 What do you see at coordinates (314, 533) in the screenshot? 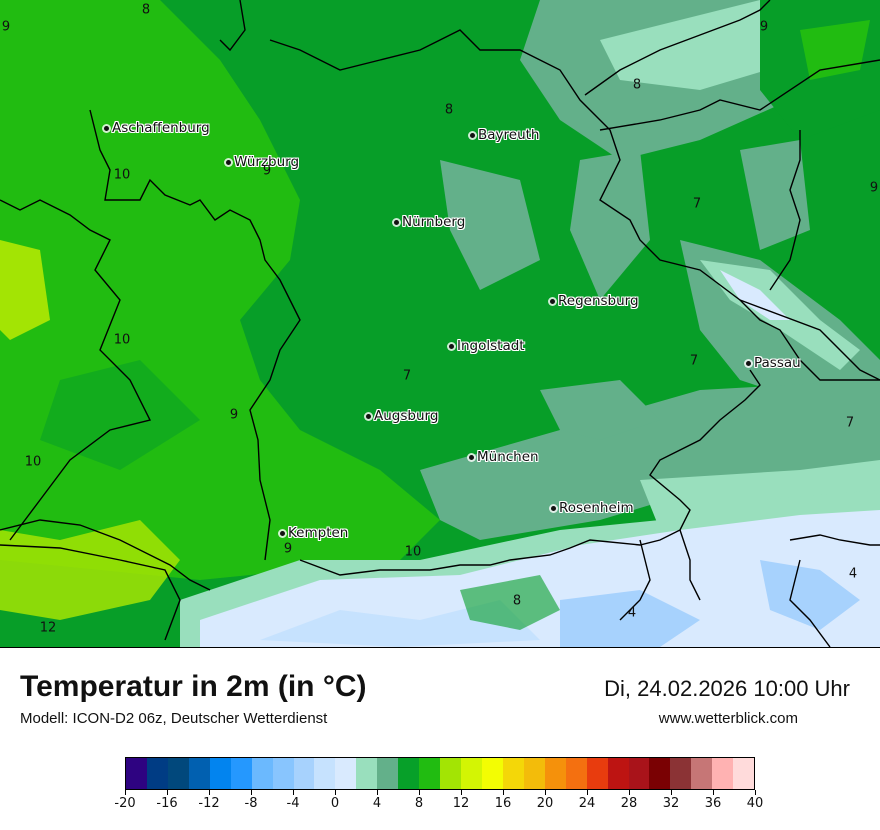
I see `city-marker-kempten: Kempten` at bounding box center [314, 533].